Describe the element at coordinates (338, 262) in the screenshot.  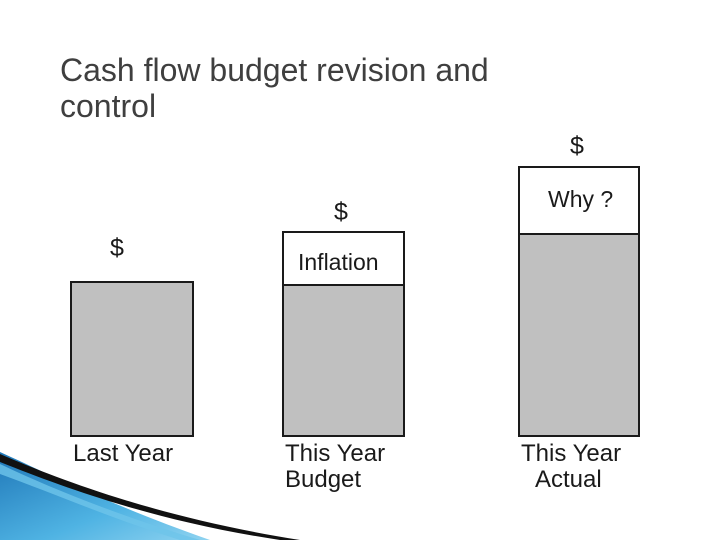
I see `inflation-label: Inflation` at that location.